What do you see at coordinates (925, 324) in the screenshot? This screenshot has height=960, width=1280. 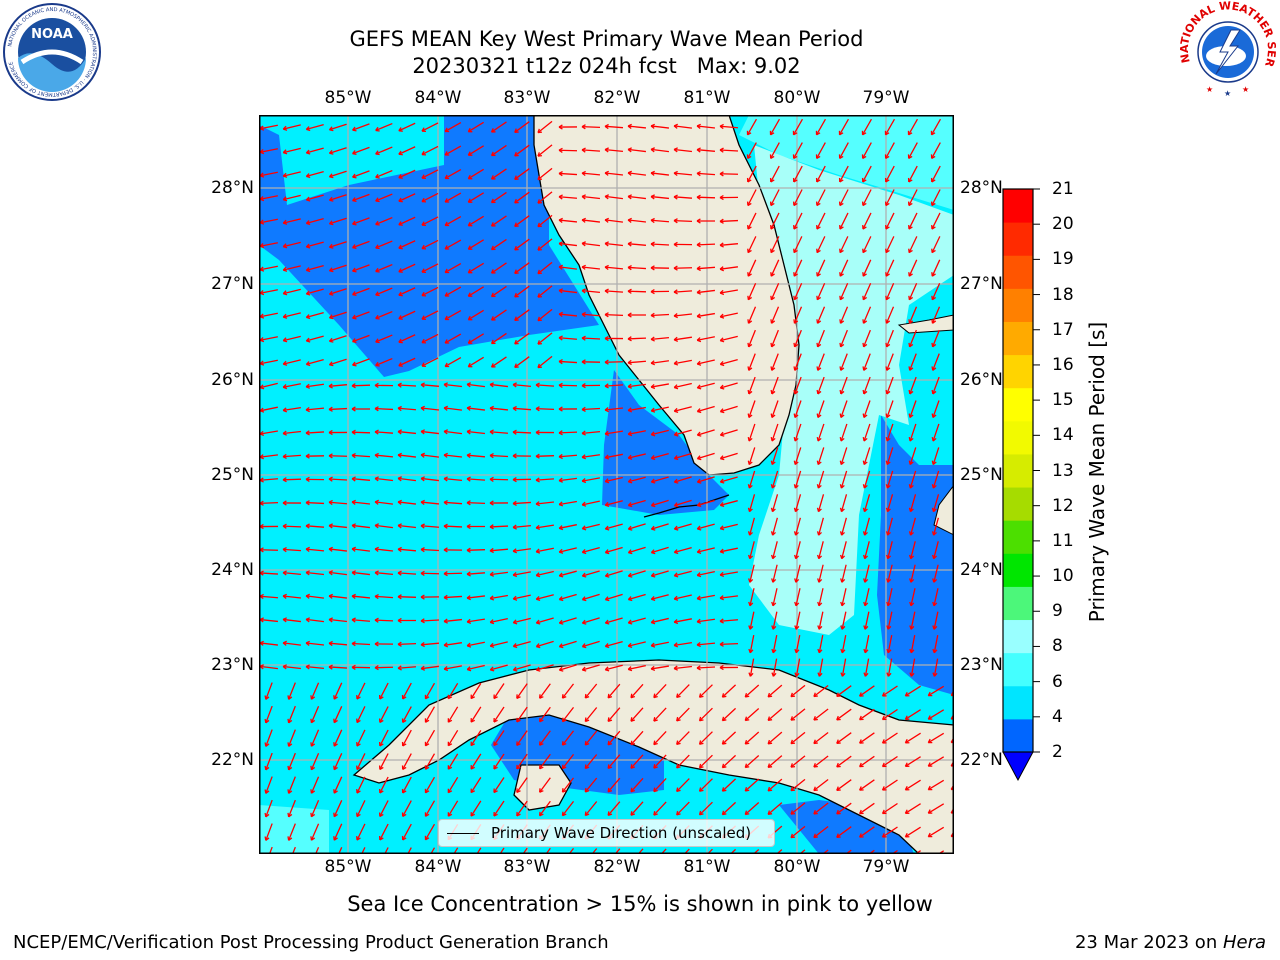 I see `land-bahamas` at bounding box center [925, 324].